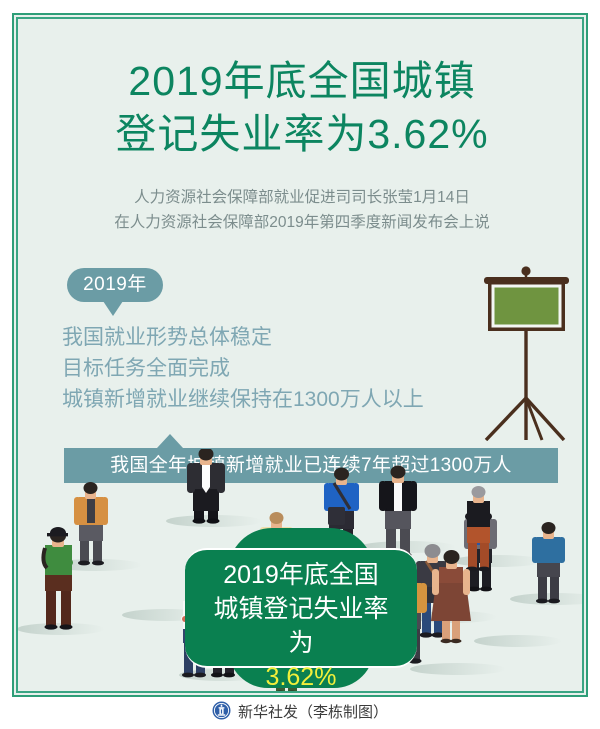 This screenshot has height=729, width=600. I want to click on subtitle-line-2: 在人力资源社会保障部2019年第四季度新闻发布会上说, so click(302, 222).